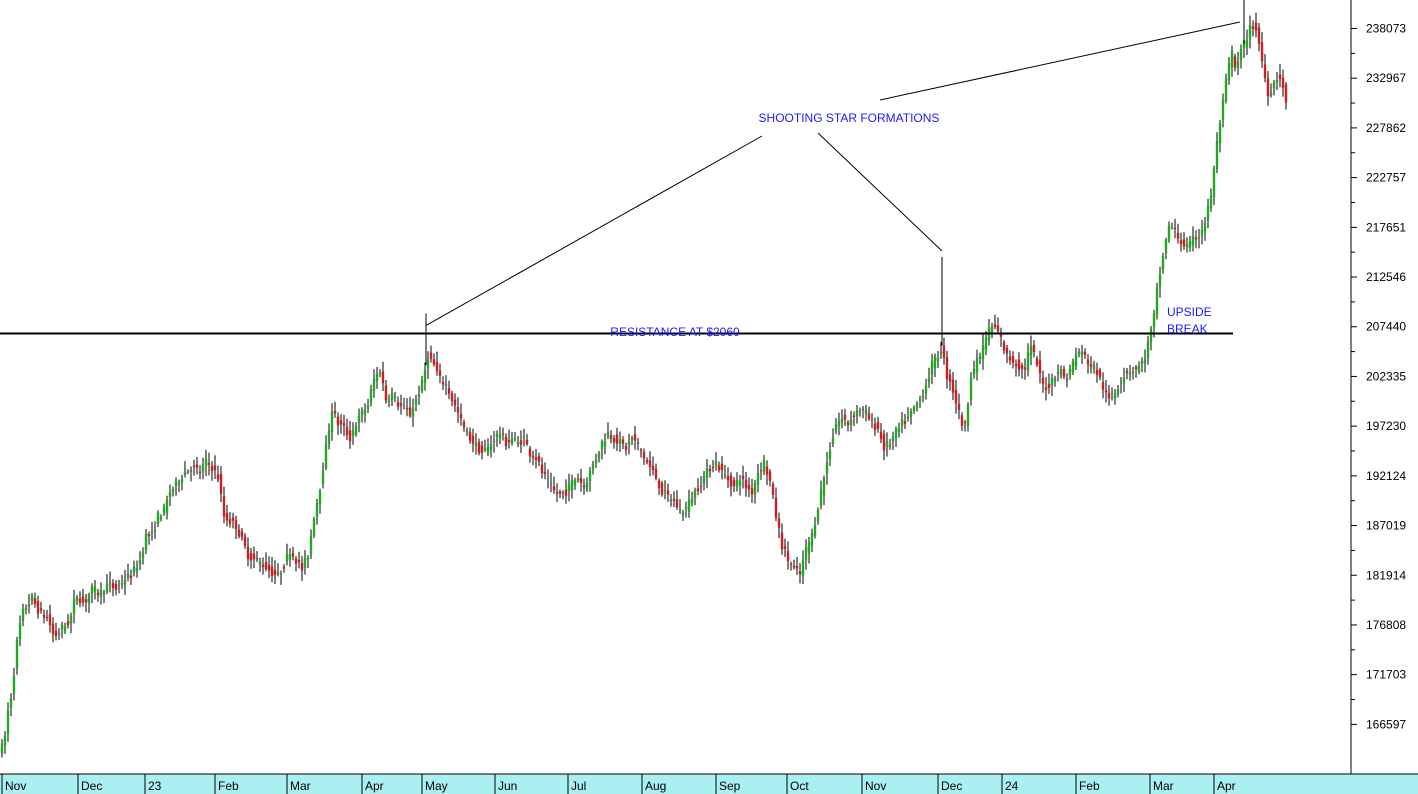 The image size is (1418, 794). Describe the element at coordinates (436, 786) in the screenshot. I see `x-tick-label: May` at that location.